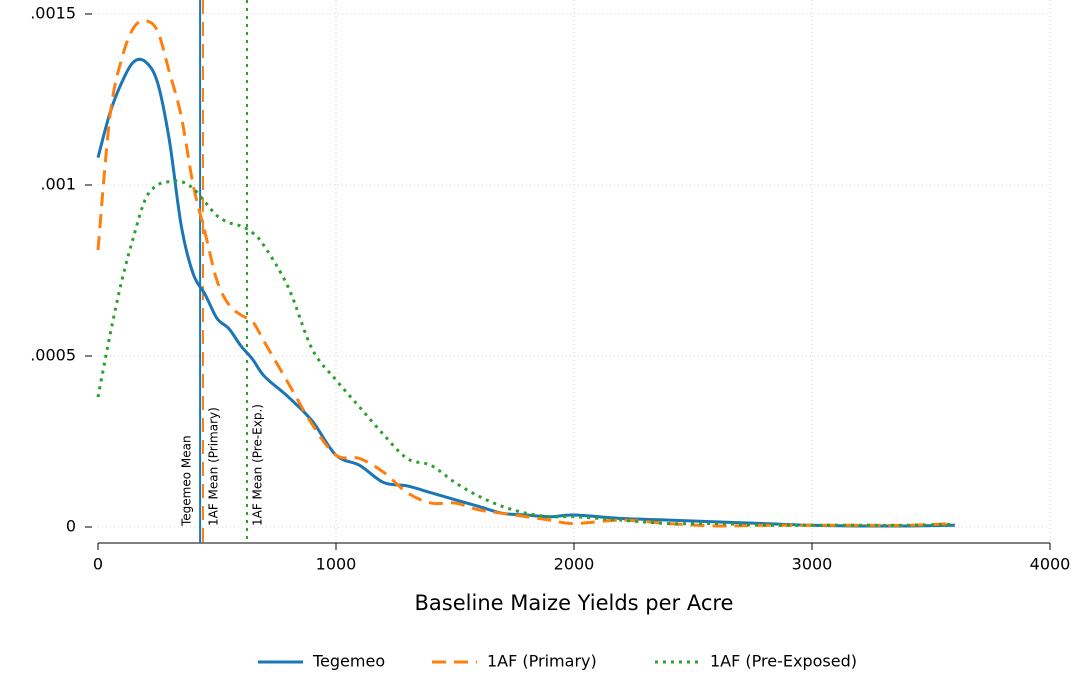  I want to click on legend-label: Tegemeo, so click(348, 661).